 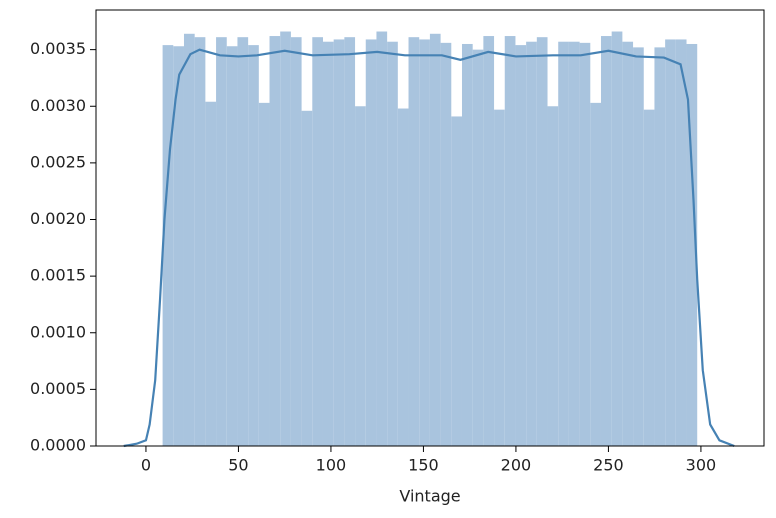 I want to click on x-tick-label: 100, so click(x=331, y=465).